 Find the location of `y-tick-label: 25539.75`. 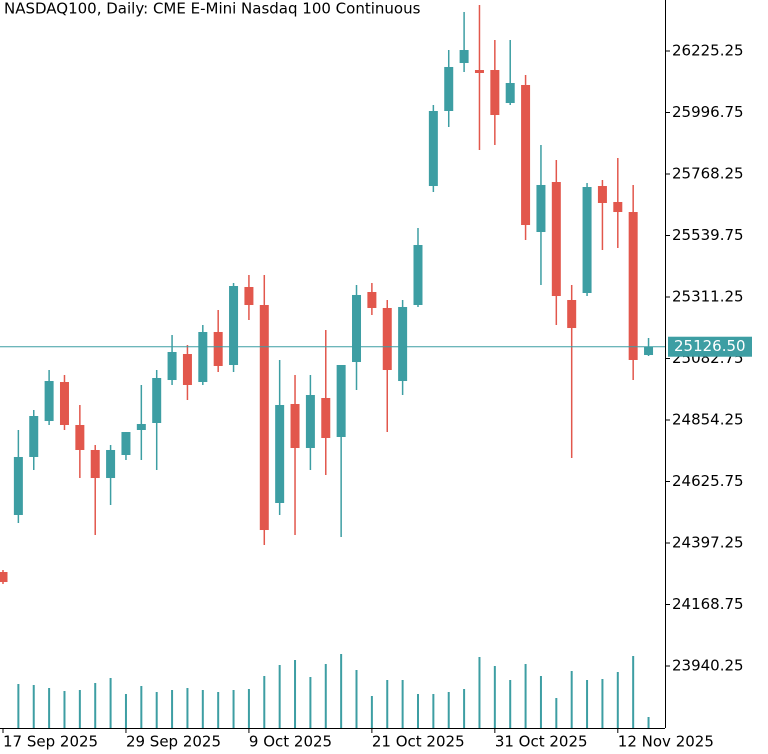

y-tick-label: 25539.75 is located at coordinates (708, 235).